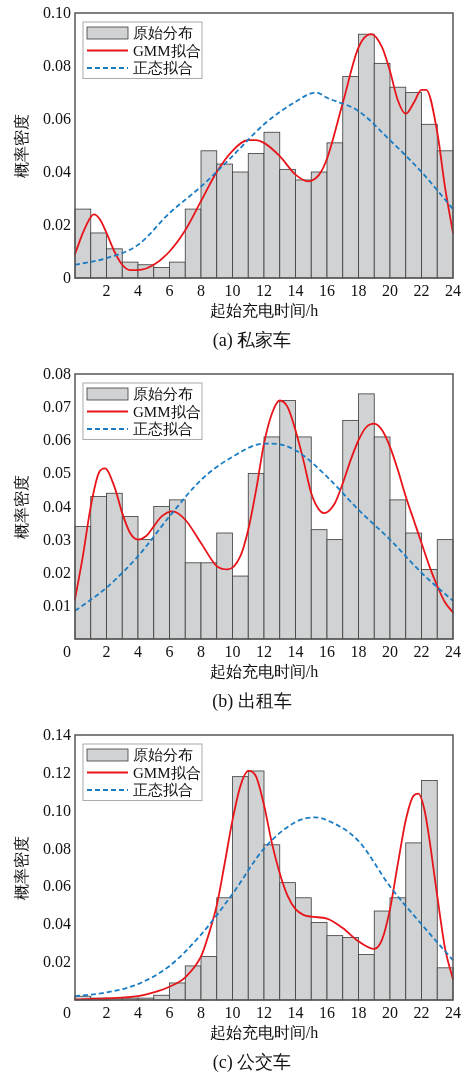 Image resolution: width=468 pixels, height=1083 pixels. What do you see at coordinates (252, 701) in the screenshot?
I see `text: (b) 出租车` at bounding box center [252, 701].